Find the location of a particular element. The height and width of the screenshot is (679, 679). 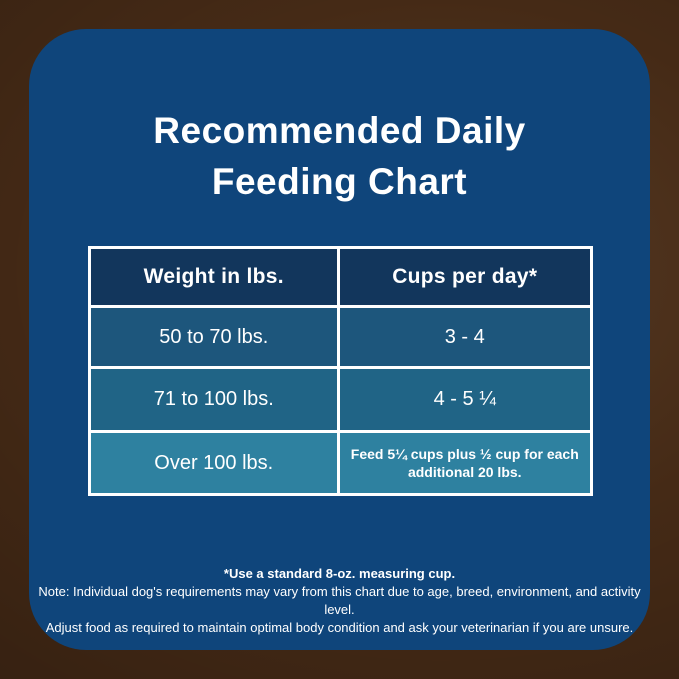

weight-cell-row3: Over 100 lbs. is located at coordinates (214, 463).